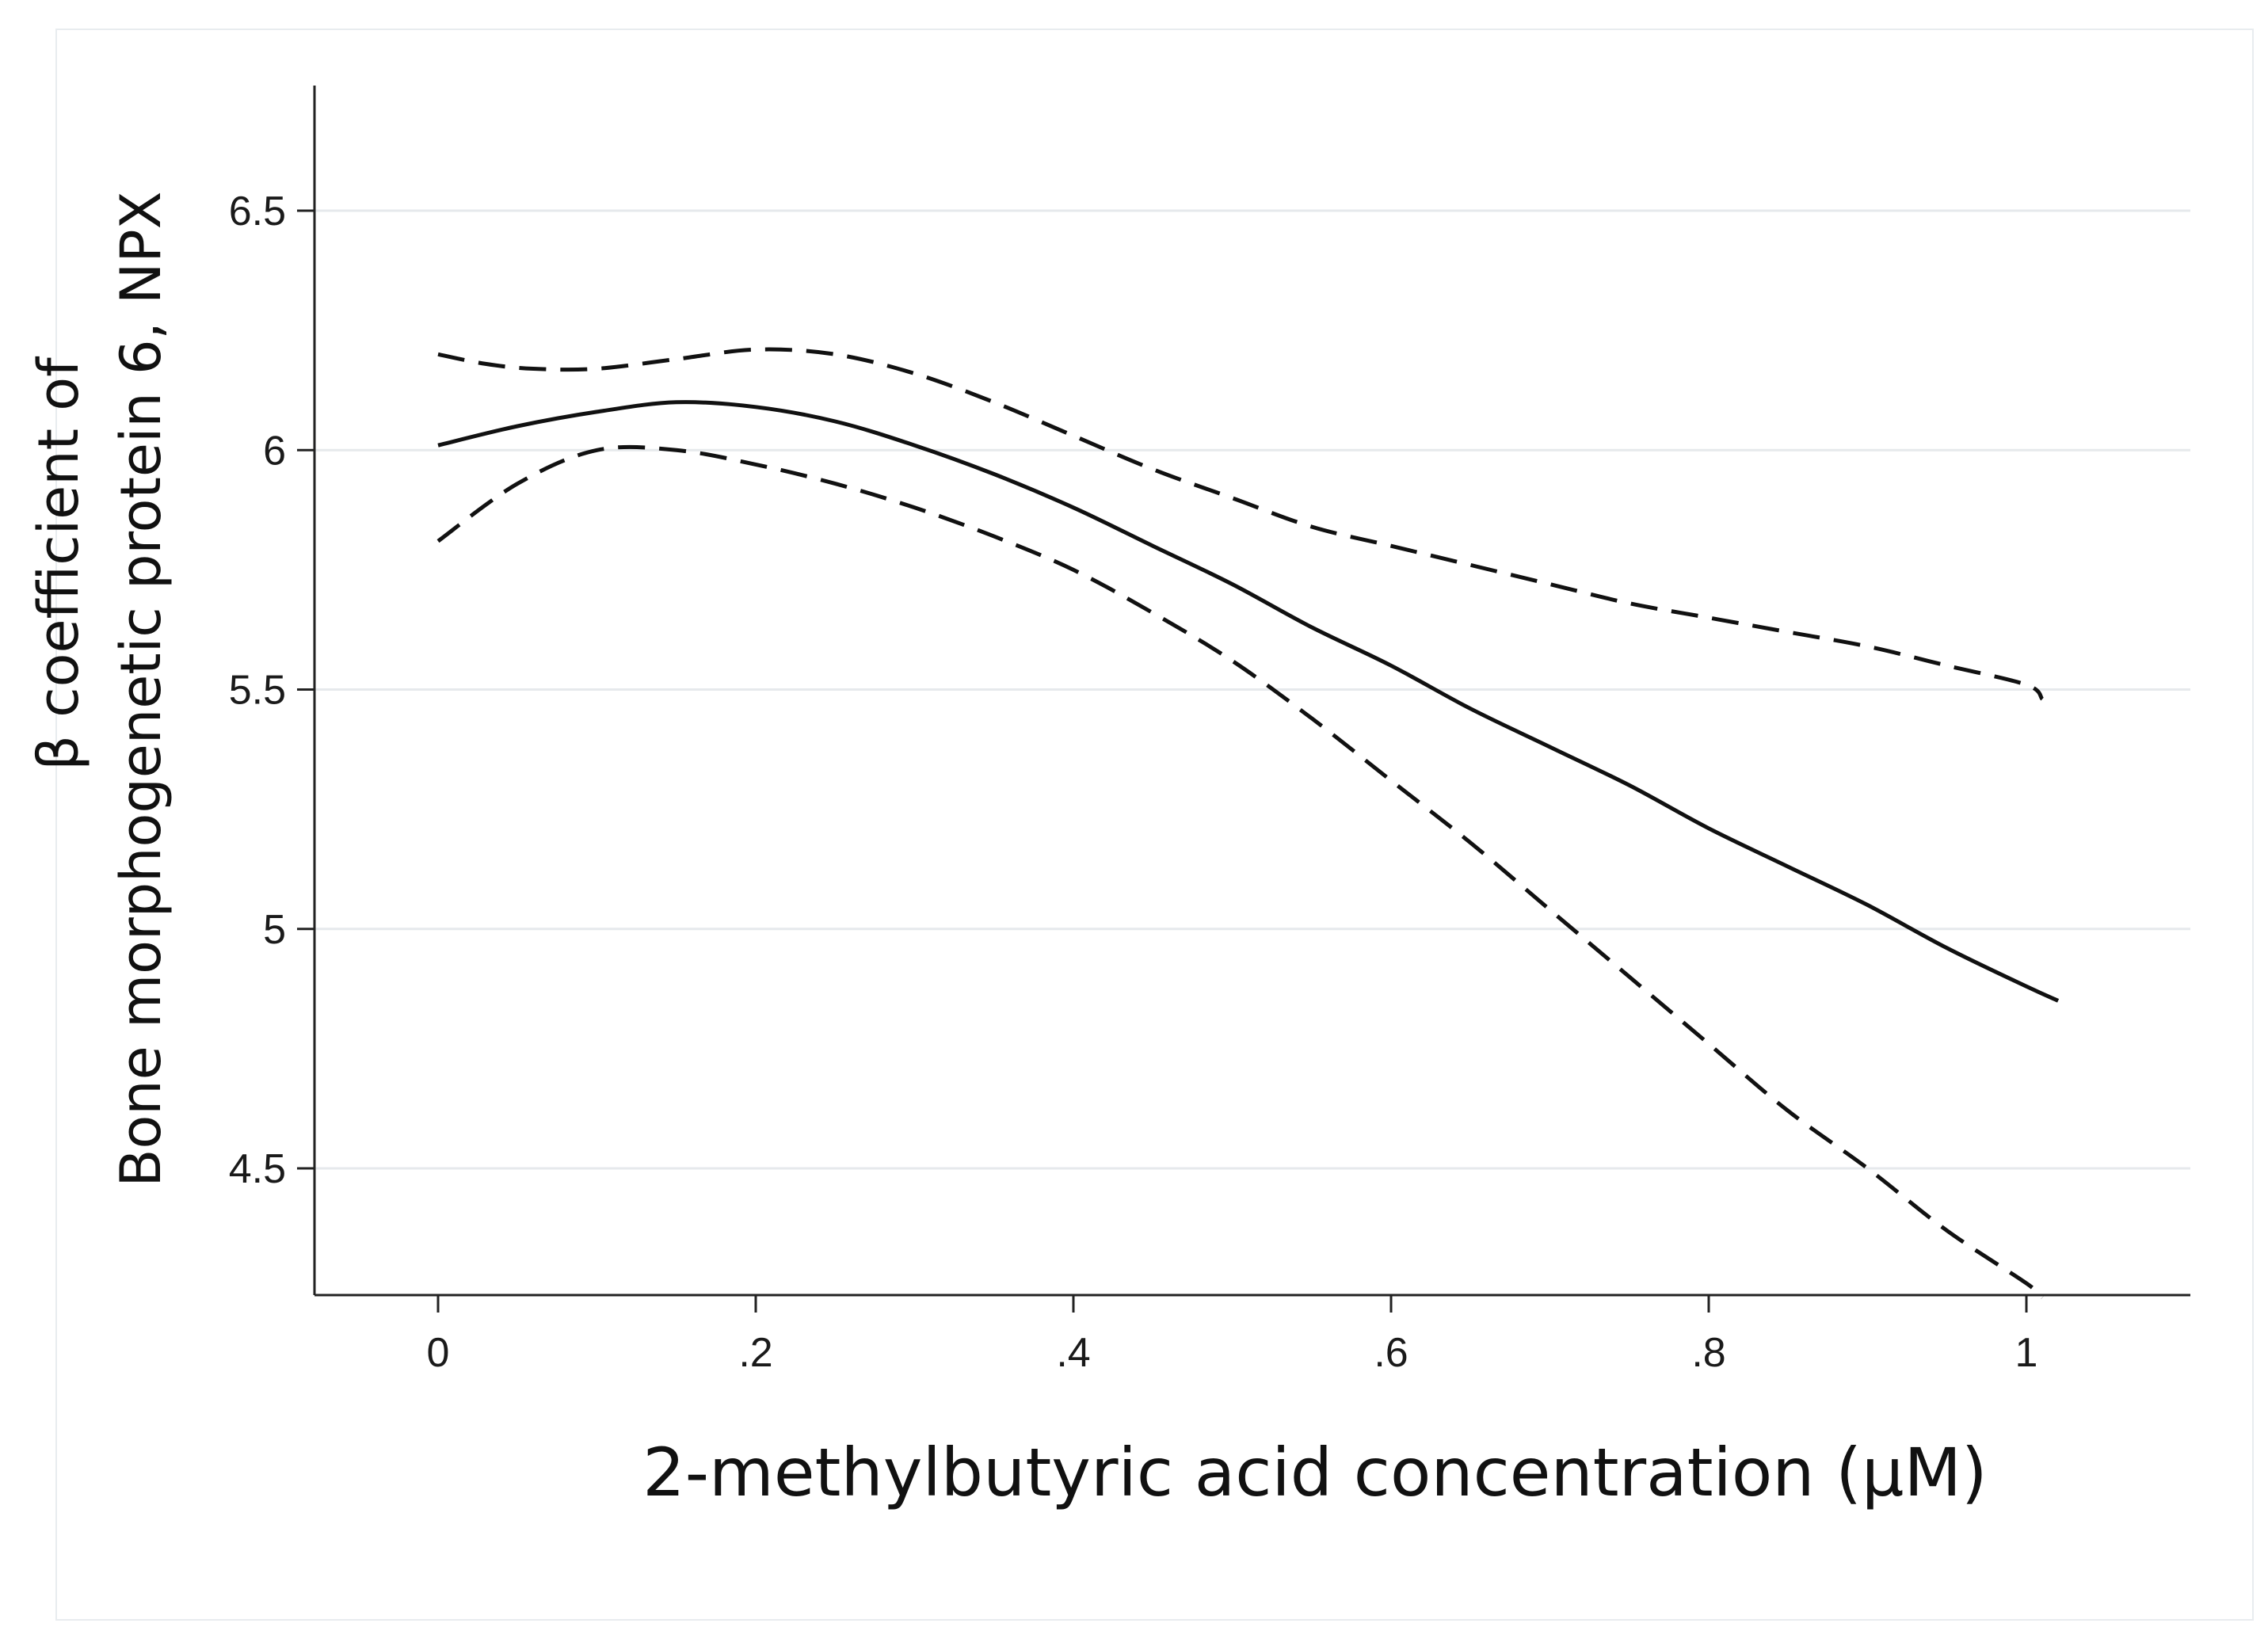 The height and width of the screenshot is (1646, 2268). What do you see at coordinates (1391, 1353) in the screenshot?
I see `x-tick-label: .6` at bounding box center [1391, 1353].